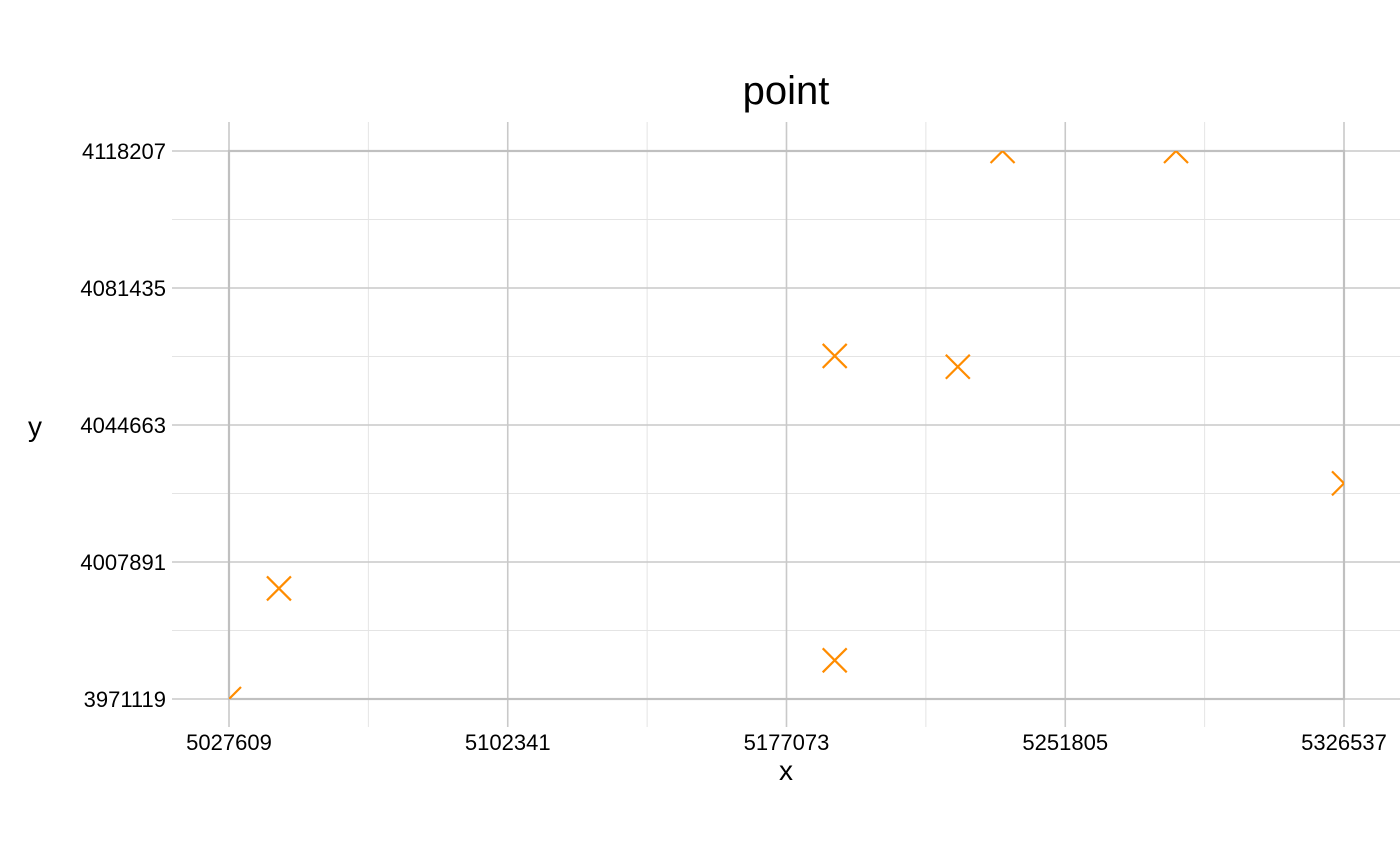 Image resolution: width=1400 pixels, height=866 pixels. What do you see at coordinates (1344, 742) in the screenshot?
I see `x-tick-label: 5326537` at bounding box center [1344, 742].